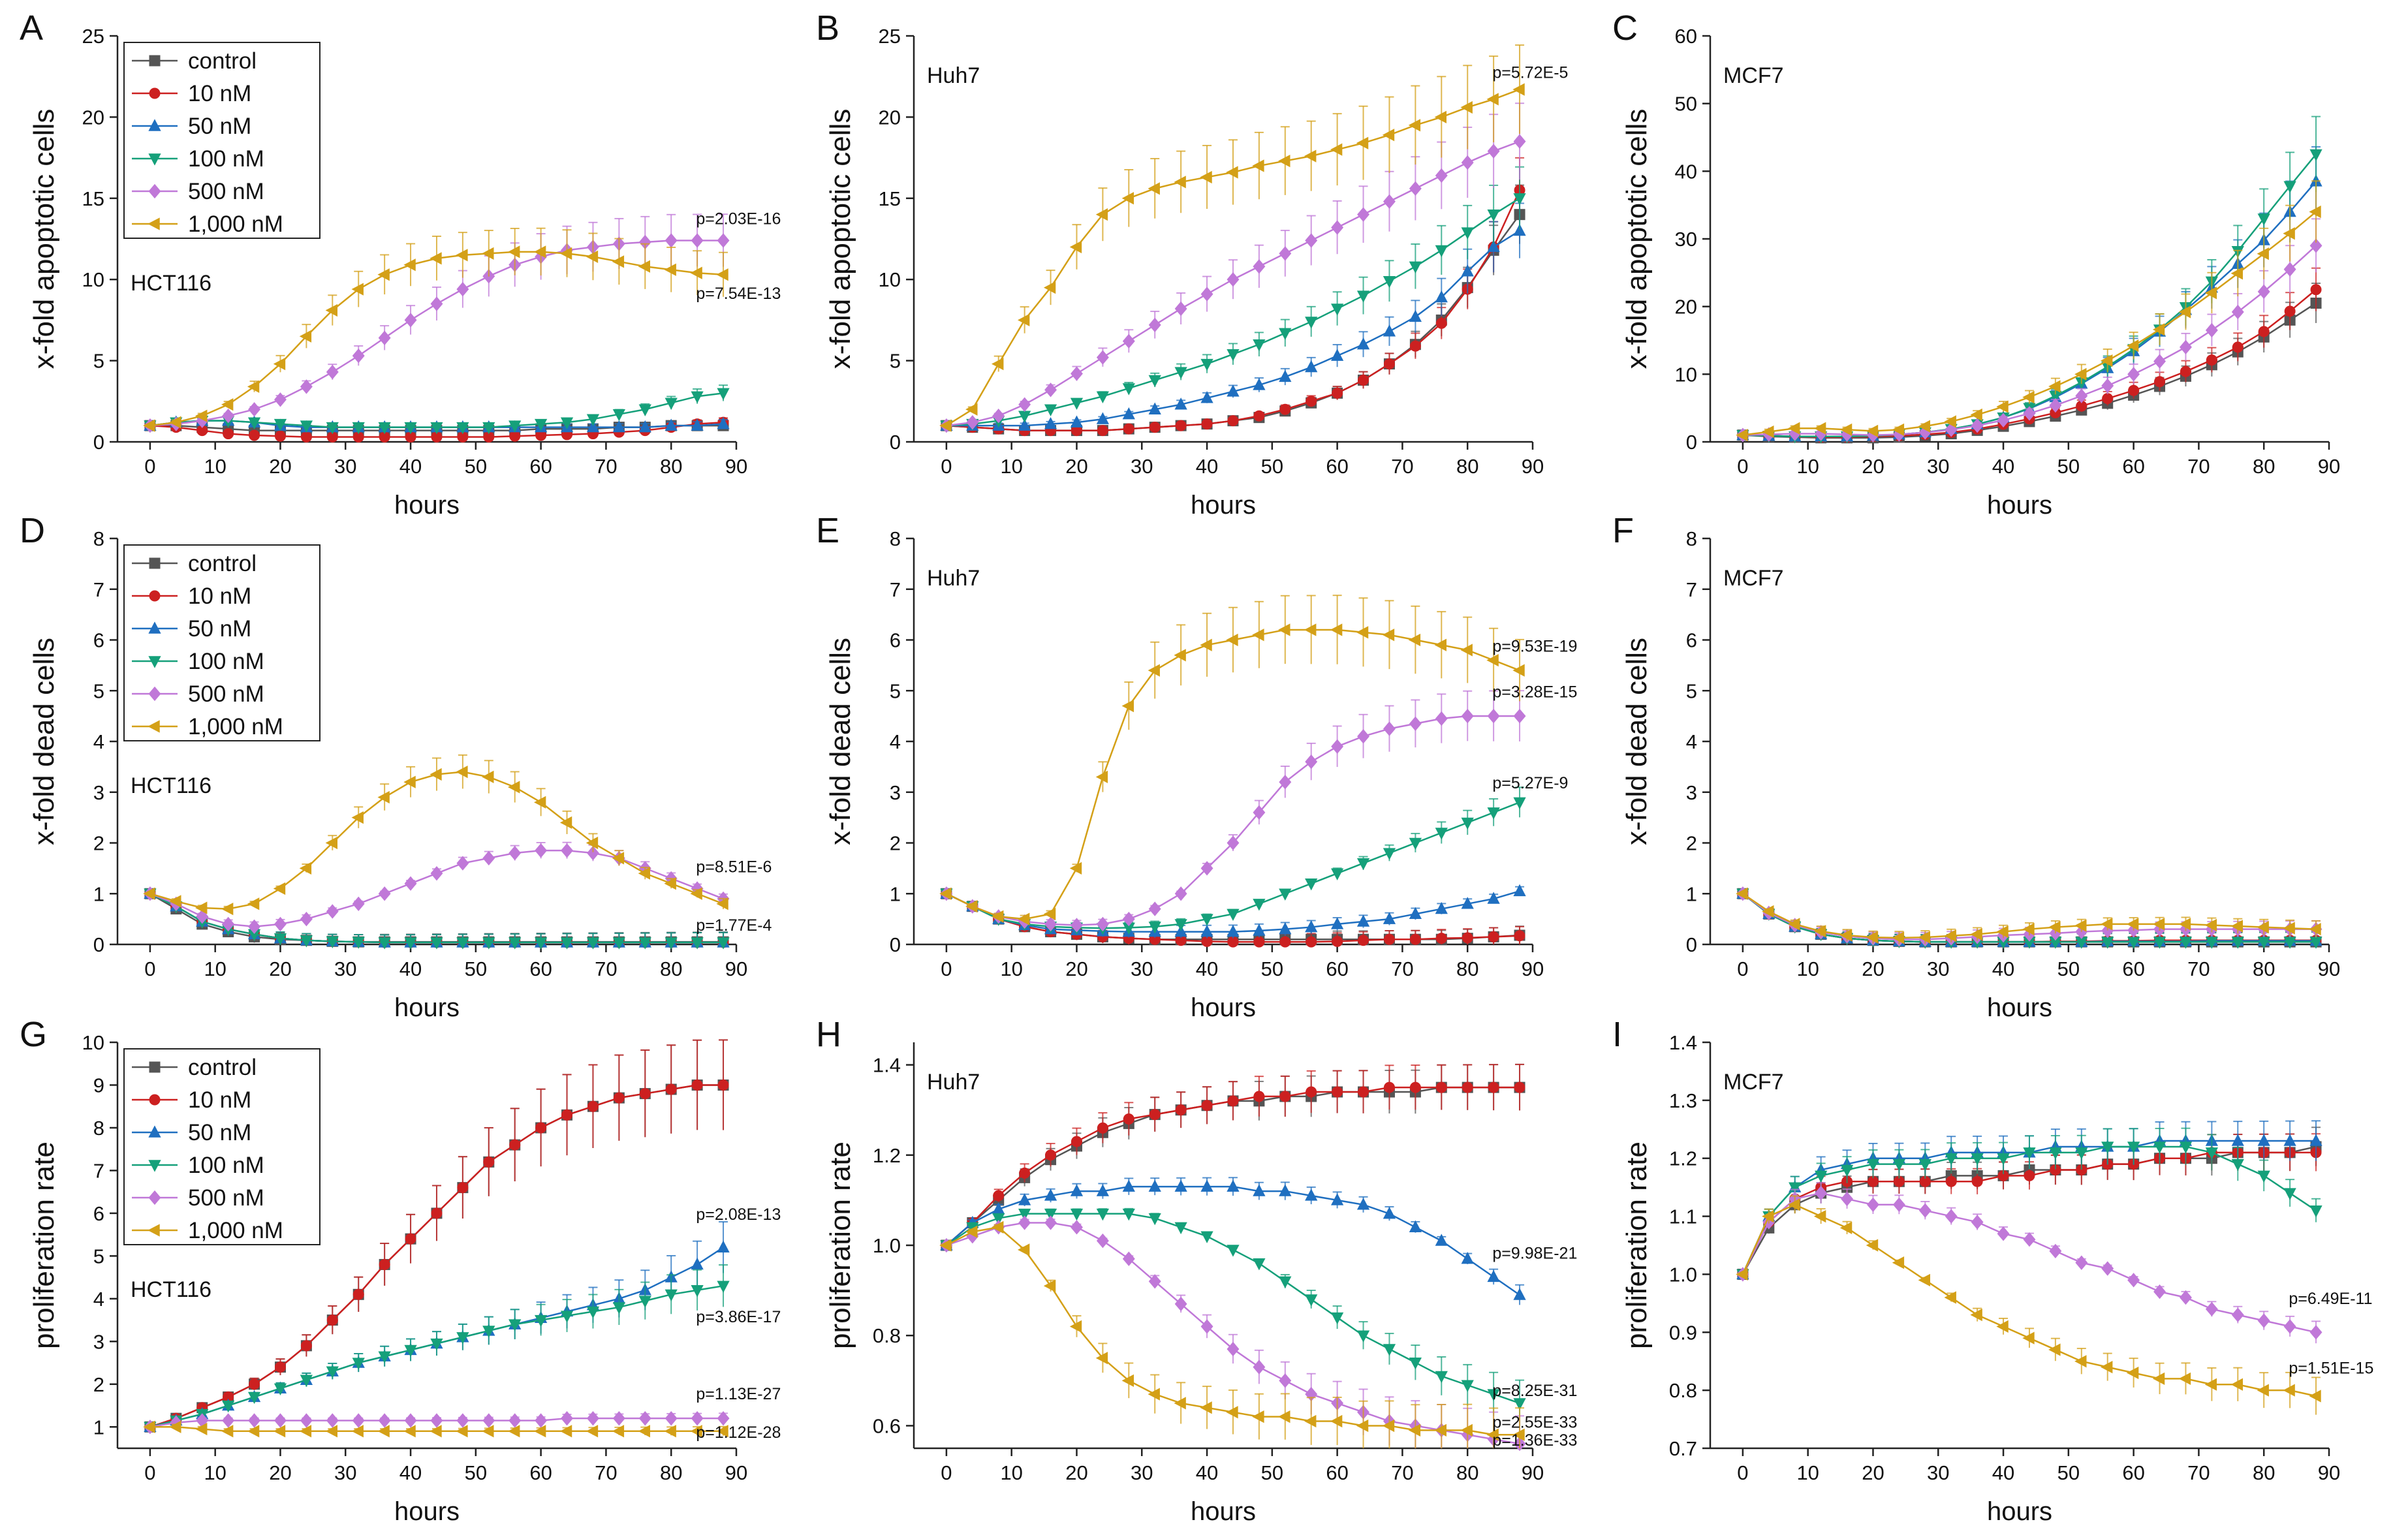 The image size is (2408, 1539). Describe the element at coordinates (1467, 467) in the screenshot. I see `x-tick-label: 80` at that location.